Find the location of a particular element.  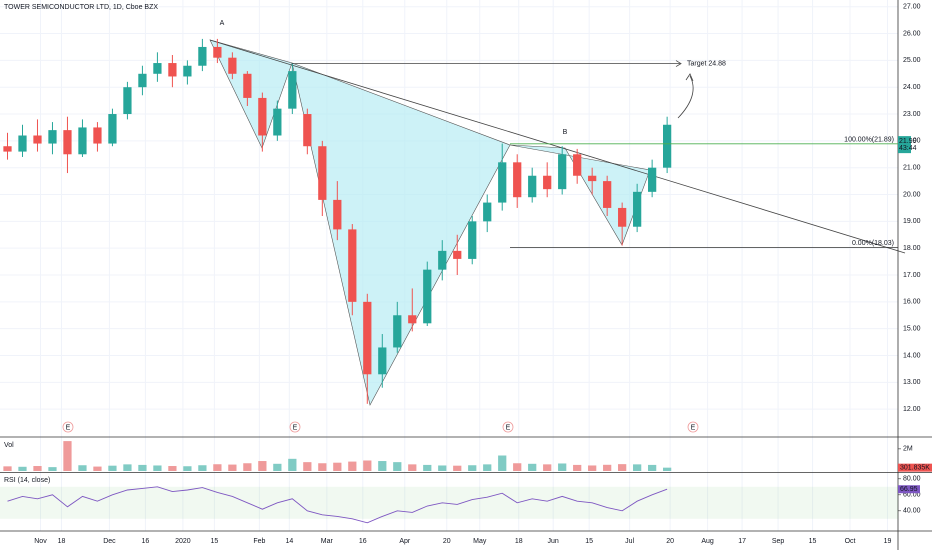

y-tick-label: 2M is located at coordinates (908, 449).